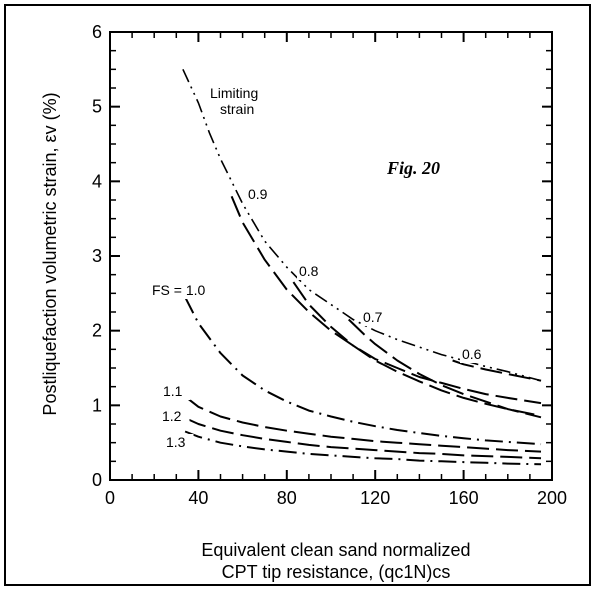  What do you see at coordinates (97, 480) in the screenshot?
I see `y-tick-label: 0` at bounding box center [97, 480].